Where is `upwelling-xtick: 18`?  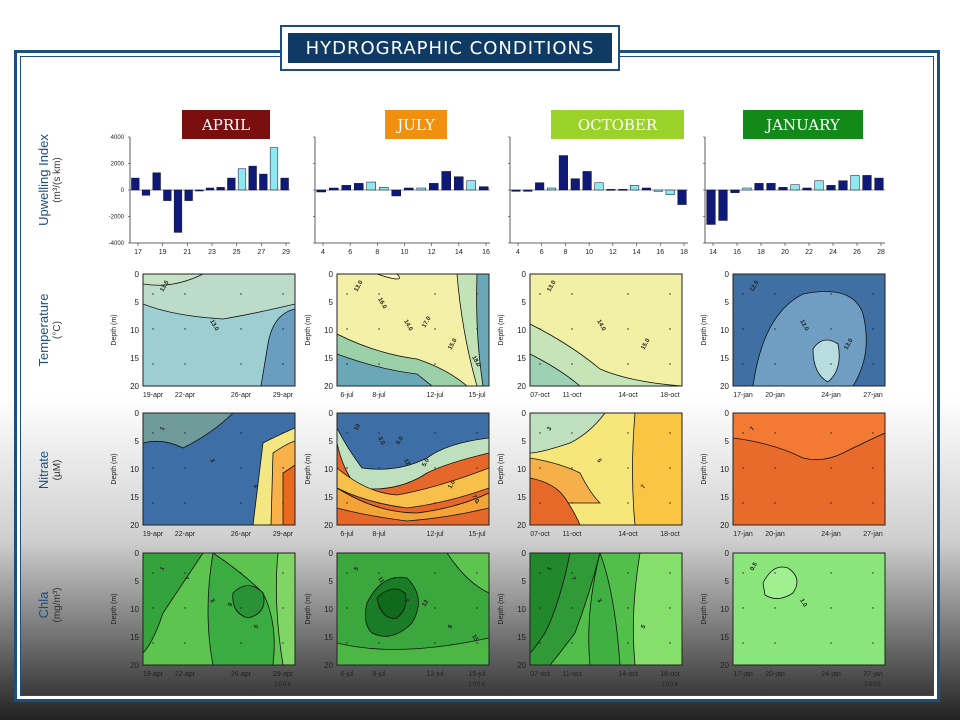
upwelling-xtick: 18 is located at coordinates (761, 252).